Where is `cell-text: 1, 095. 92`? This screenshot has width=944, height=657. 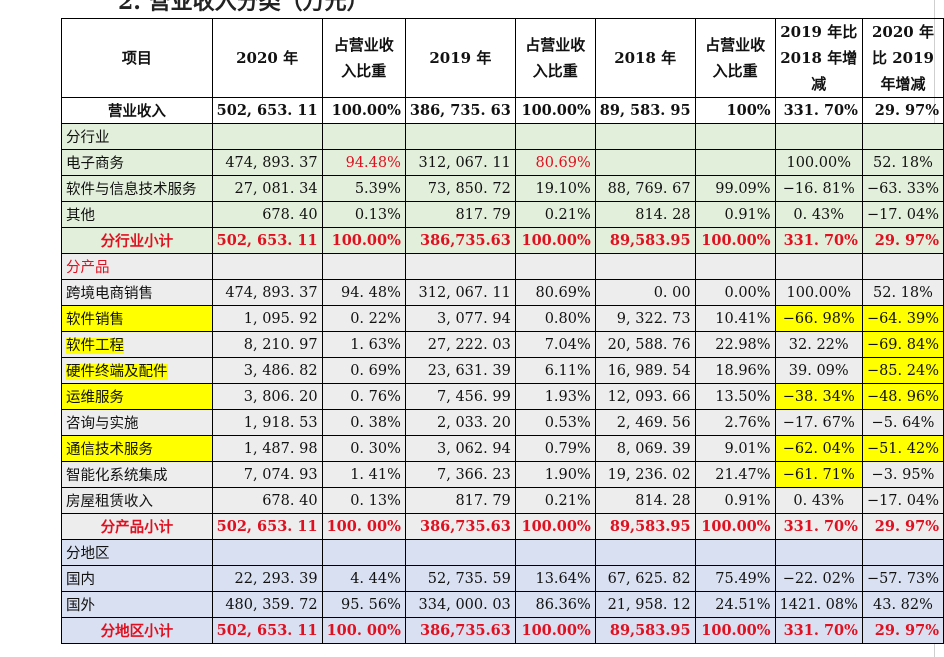 cell-text: 1, 095. 92 is located at coordinates (280, 318).